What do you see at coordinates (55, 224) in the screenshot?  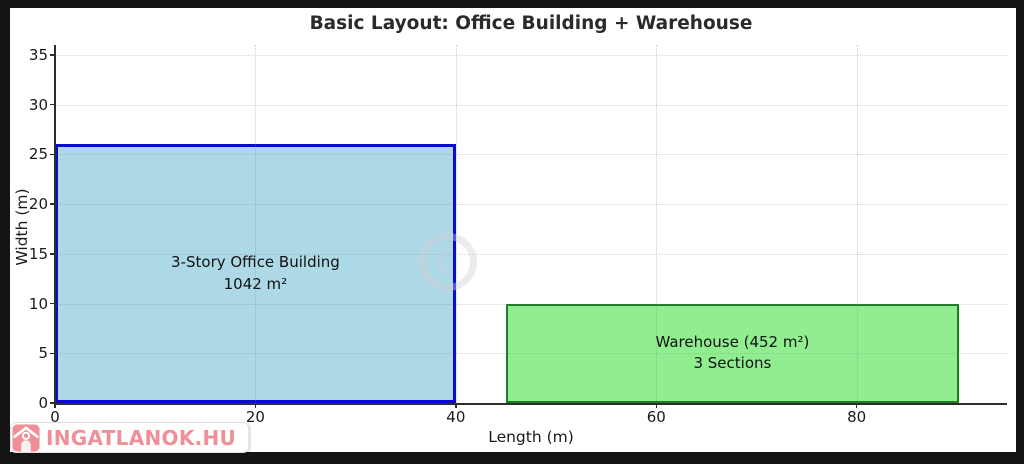 I see `y-axis-spine` at bounding box center [55, 224].